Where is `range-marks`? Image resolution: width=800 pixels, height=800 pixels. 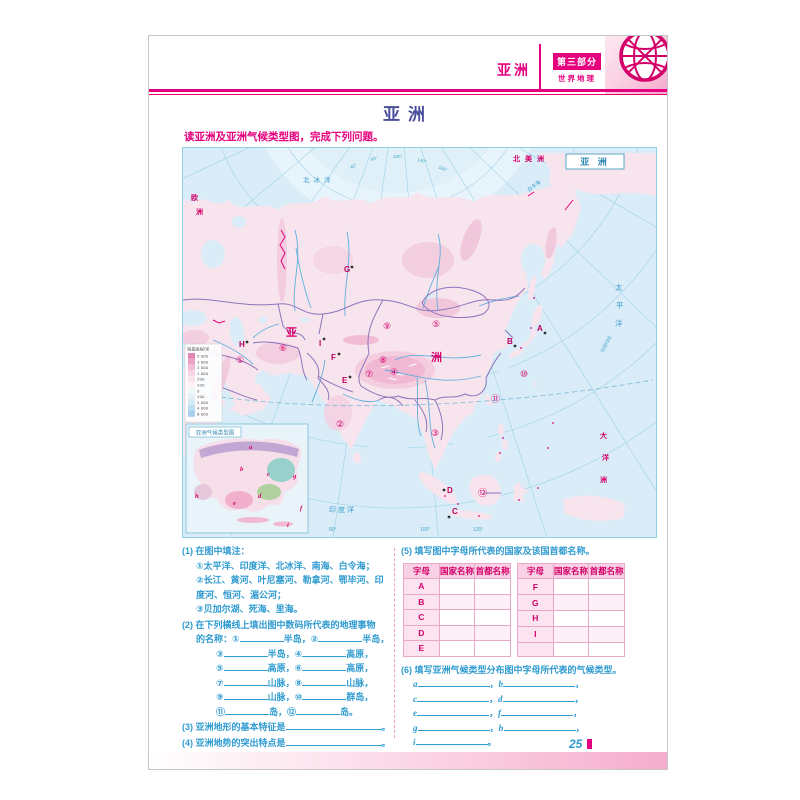 range-marks is located at coordinates (393, 257).